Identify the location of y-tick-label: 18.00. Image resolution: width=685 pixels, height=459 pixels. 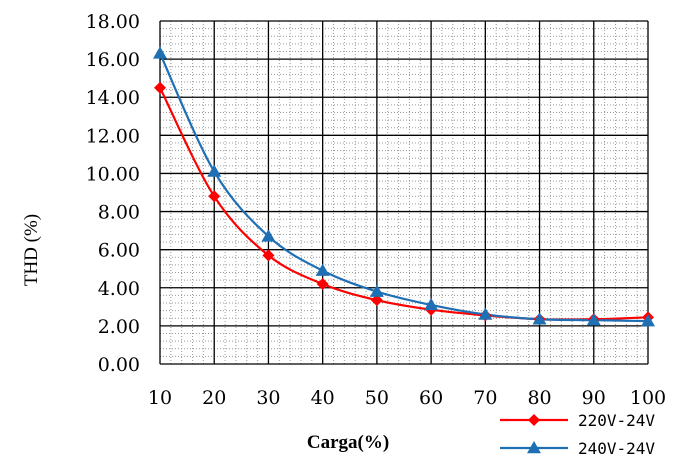
(113, 22).